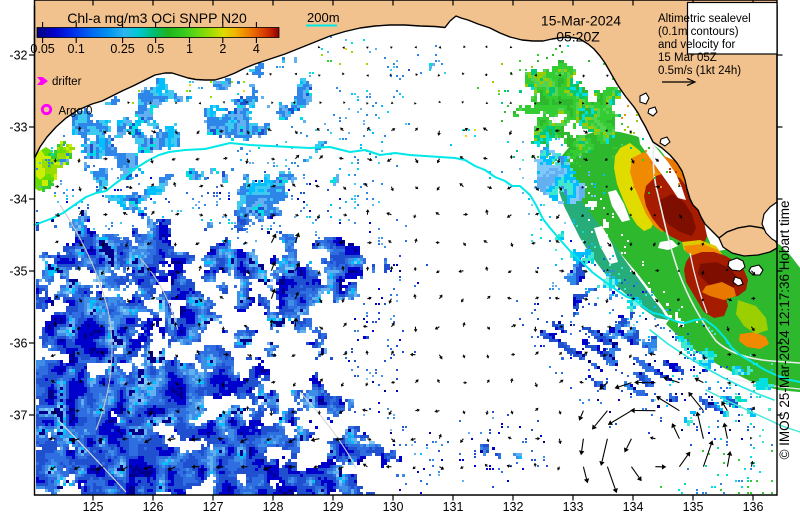  I want to click on svg-text: Chl-a mg/m3 OCi SNPP N20, so click(157, 18).